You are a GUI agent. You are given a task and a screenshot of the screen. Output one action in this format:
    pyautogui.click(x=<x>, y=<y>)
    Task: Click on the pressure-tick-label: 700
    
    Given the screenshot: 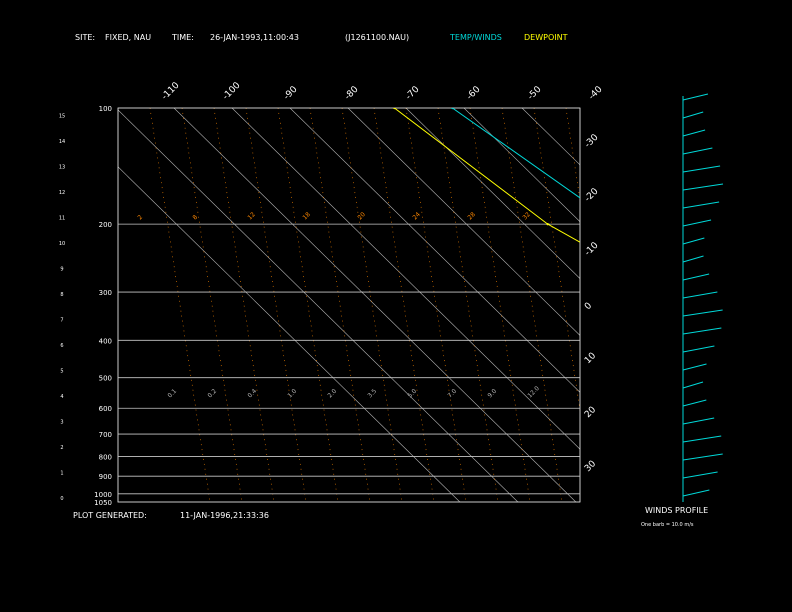 What is the action you would take?
    pyautogui.click(x=105, y=435)
    